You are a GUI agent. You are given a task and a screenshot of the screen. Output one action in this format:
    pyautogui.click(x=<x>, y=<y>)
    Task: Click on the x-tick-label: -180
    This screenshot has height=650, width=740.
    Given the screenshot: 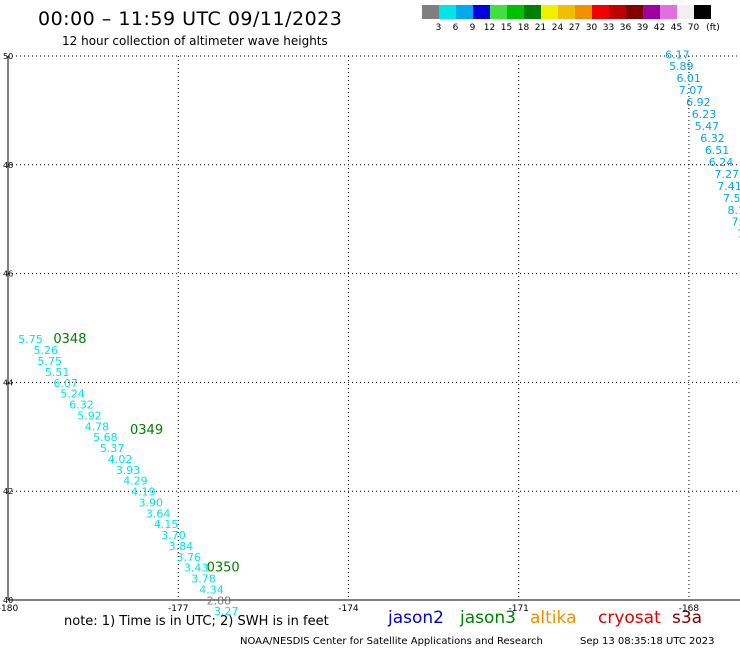 What is the action you would take?
    pyautogui.click(x=9, y=609)
    